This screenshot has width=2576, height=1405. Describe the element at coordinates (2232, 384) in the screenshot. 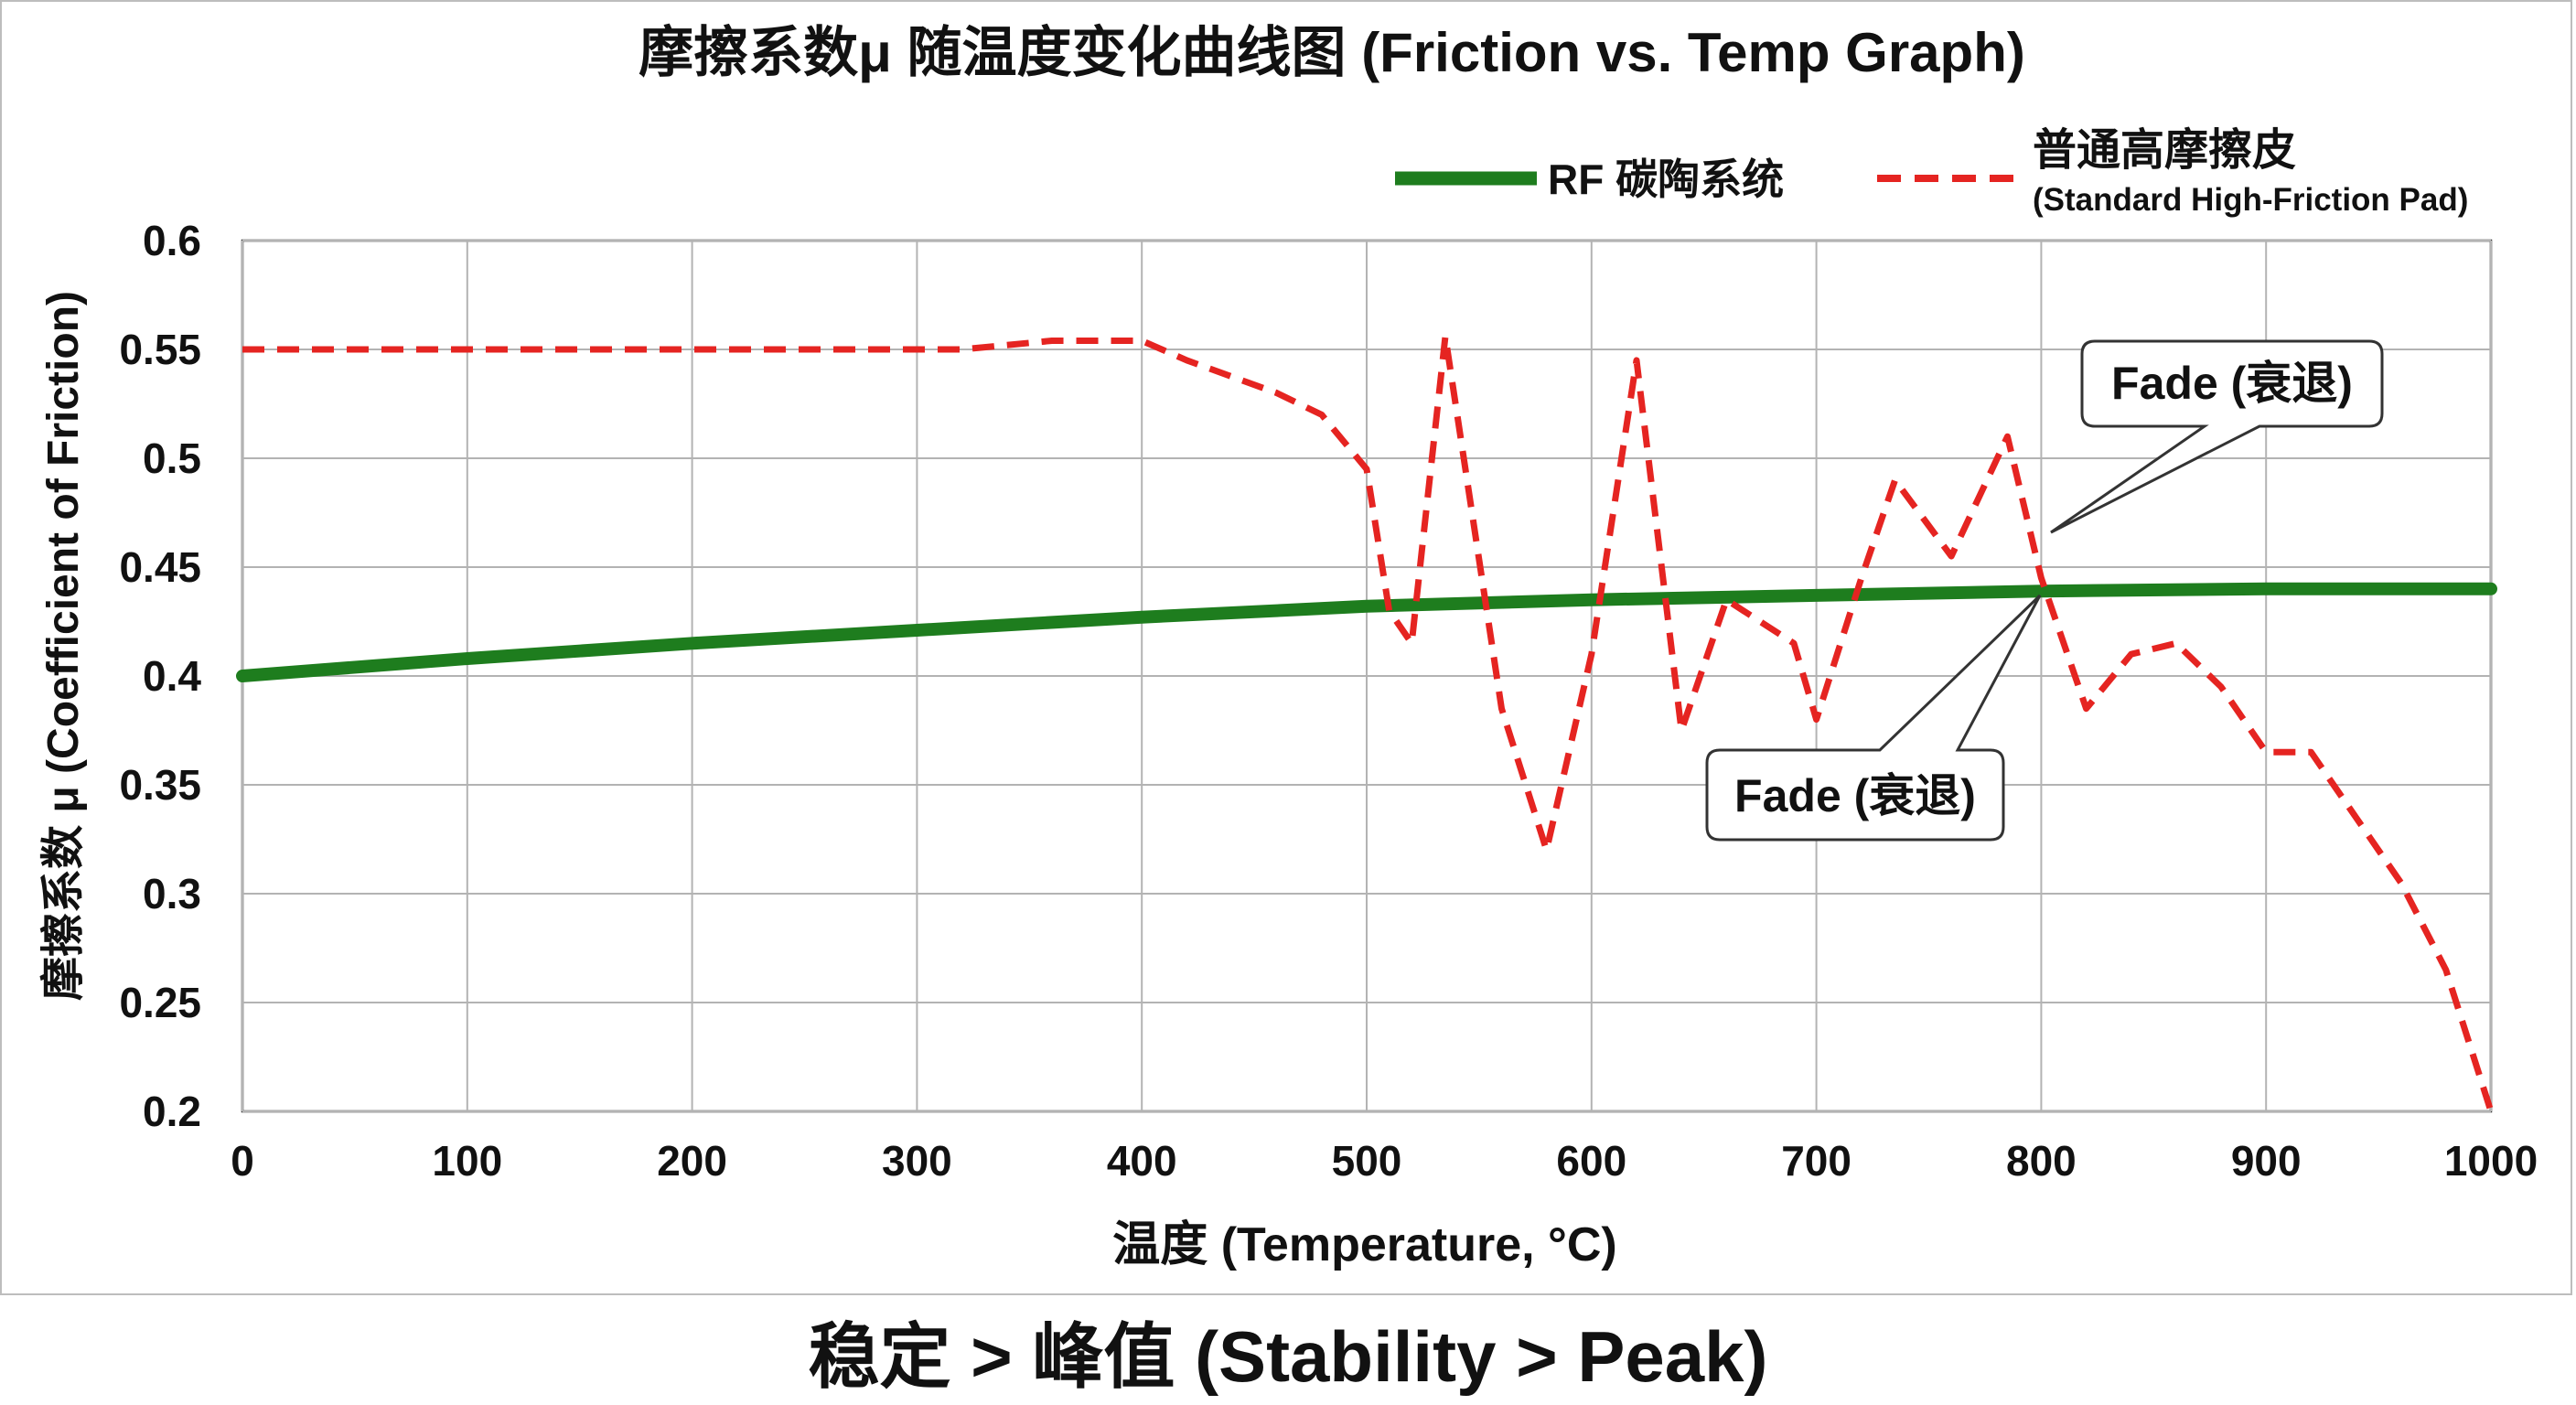

I see `callout-text-upper: Fade (衰退)` at that location.